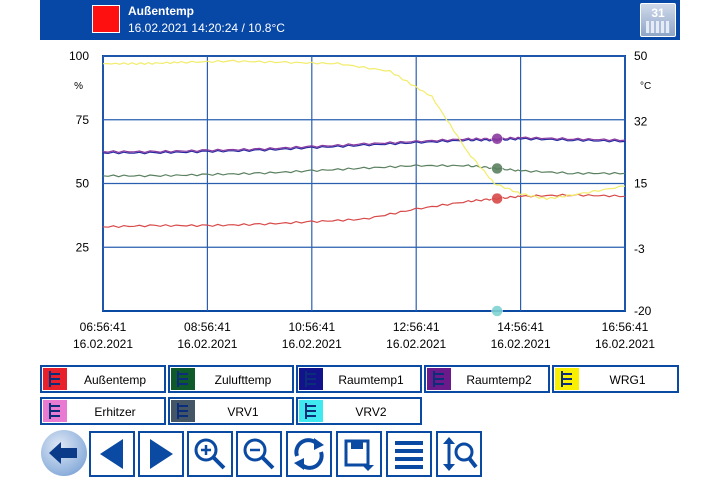 Image resolution: width=720 pixels, height=481 pixels. I want to click on legend-label: VRV2, so click(371, 412).